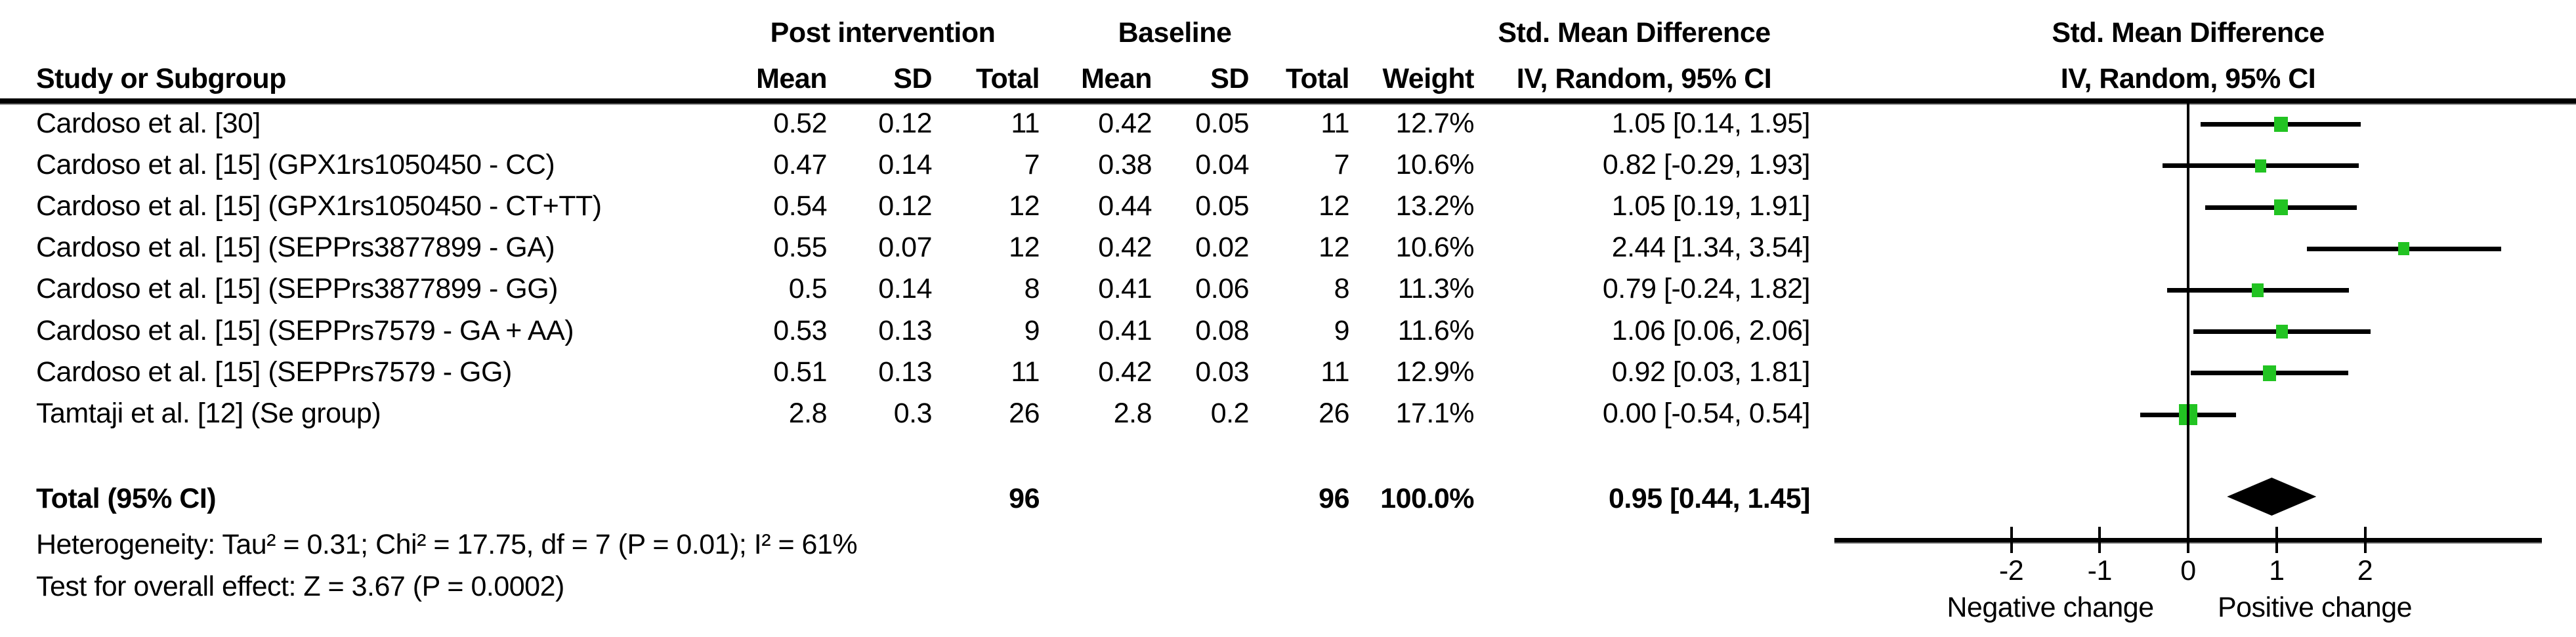 The image size is (2576, 637). Describe the element at coordinates (2188, 322) in the screenshot. I see `zero-effect-line` at that location.